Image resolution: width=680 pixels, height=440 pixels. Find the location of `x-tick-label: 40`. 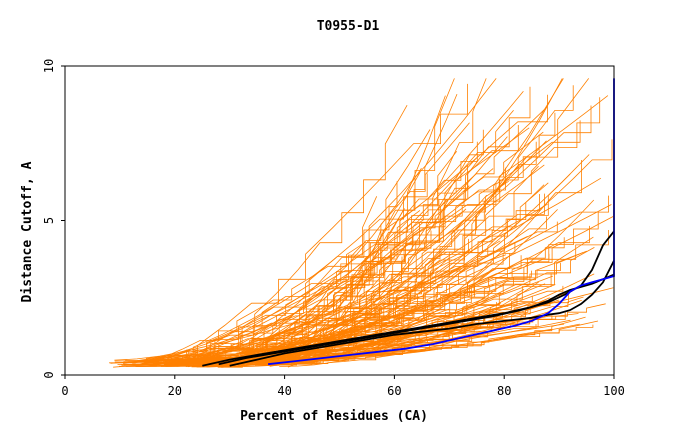

x-tick-label: 40 is located at coordinates (284, 391).